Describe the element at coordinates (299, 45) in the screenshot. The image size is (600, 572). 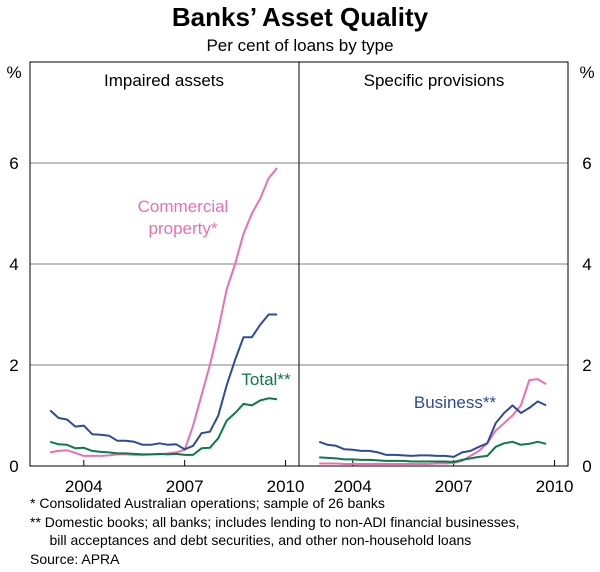
I see `chart-subtitle: Per cent of loans by type` at that location.